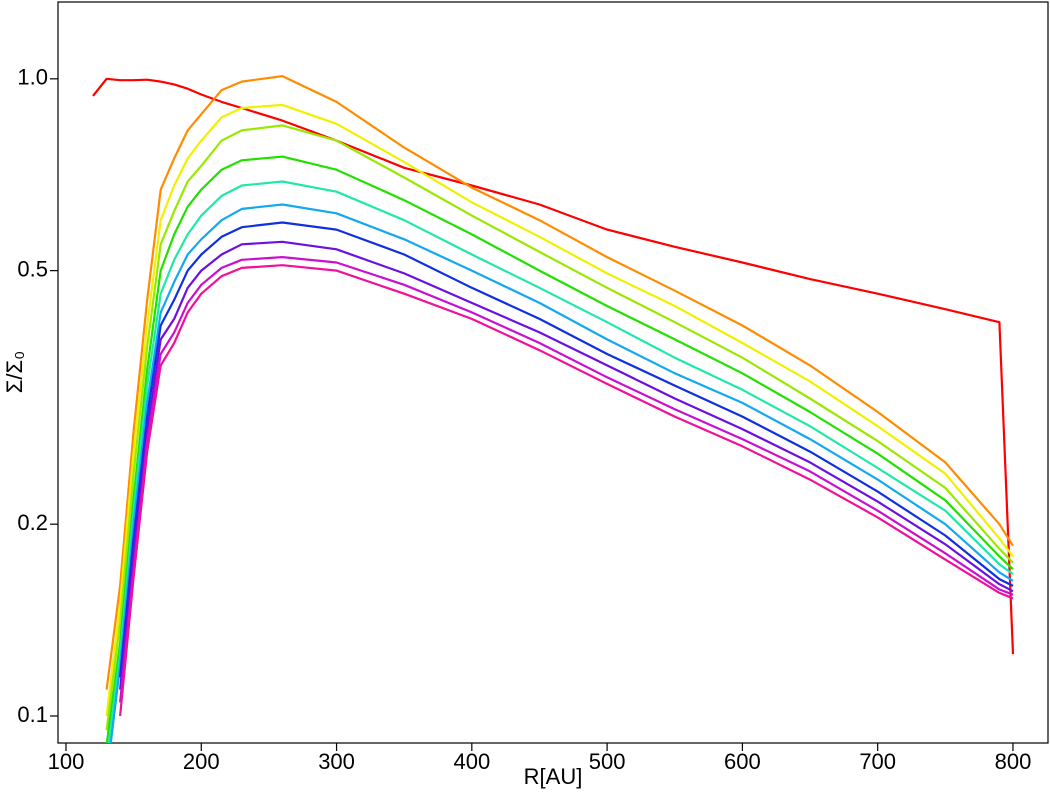 This screenshot has width=1050, height=800. I want to click on x-tick-label: 800, so click(1013, 761).